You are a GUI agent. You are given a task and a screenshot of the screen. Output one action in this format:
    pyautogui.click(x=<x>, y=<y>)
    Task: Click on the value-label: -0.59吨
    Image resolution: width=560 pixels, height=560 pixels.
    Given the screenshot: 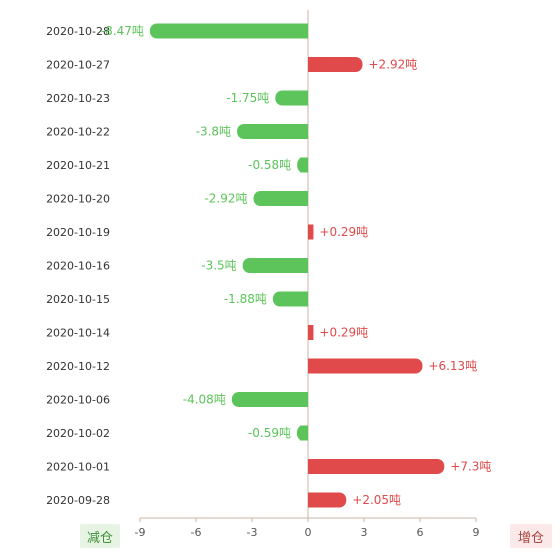 What is the action you would take?
    pyautogui.click(x=269, y=433)
    